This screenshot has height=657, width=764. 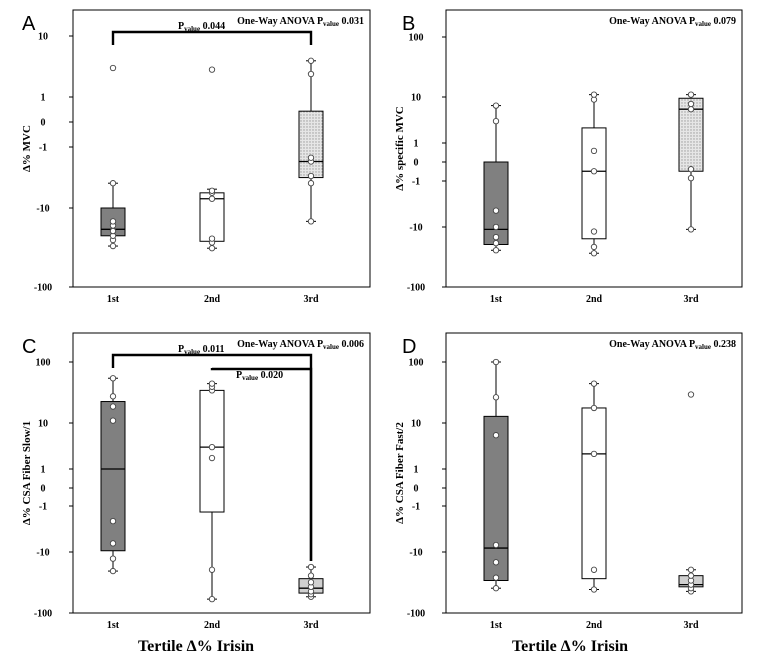 I want to click on pair-p-value-label: Pvalue 0.044, so click(x=201, y=27).